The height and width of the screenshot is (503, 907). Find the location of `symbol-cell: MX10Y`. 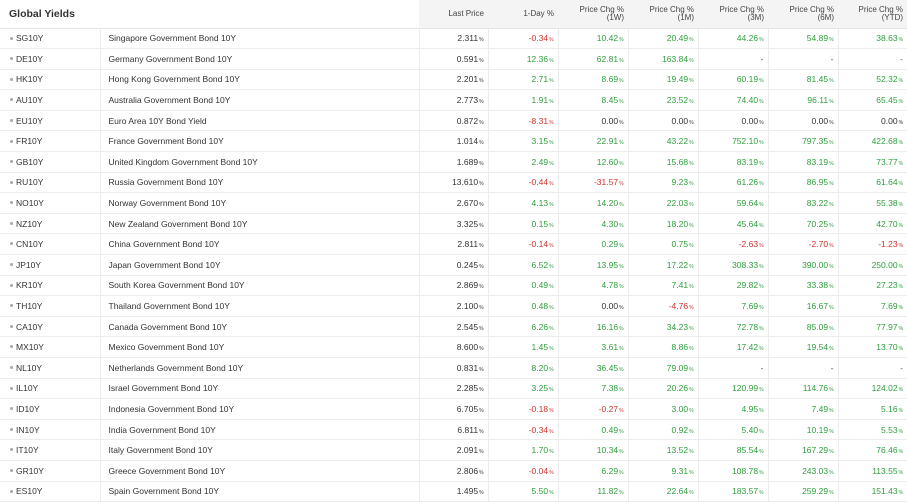

symbol-cell: MX10Y is located at coordinates (50, 347).